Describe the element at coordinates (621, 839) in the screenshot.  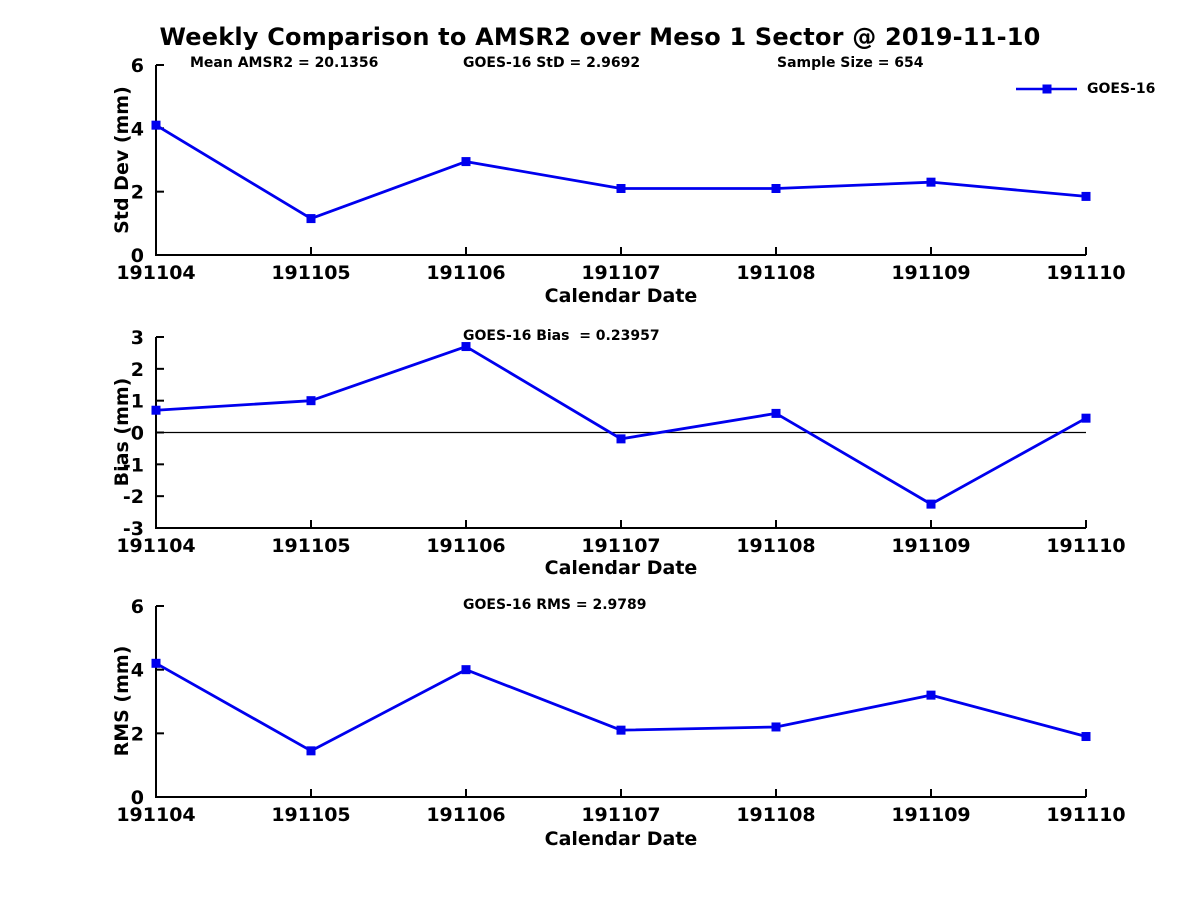
I see `xlabel-rms: Calendar Date` at that location.